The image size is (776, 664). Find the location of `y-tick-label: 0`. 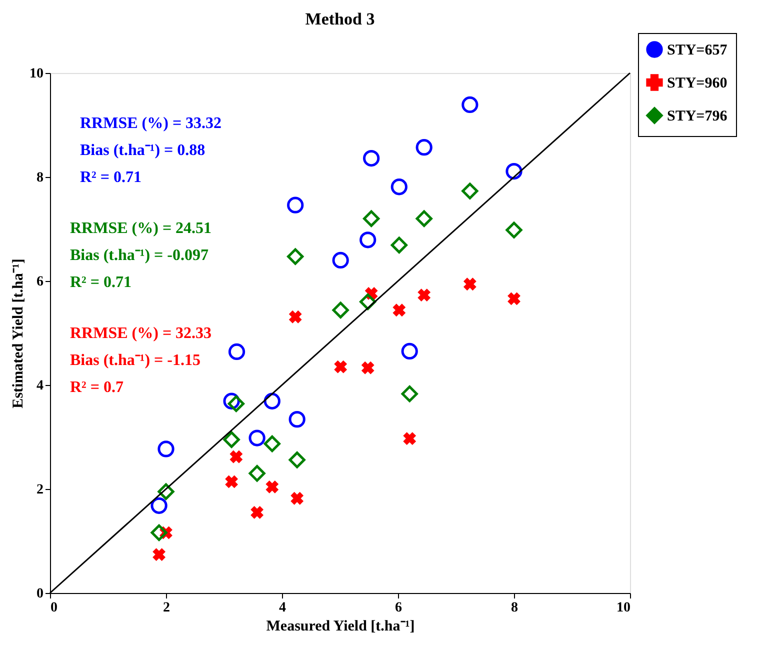

y-tick-label: 0 is located at coordinates (40, 594).